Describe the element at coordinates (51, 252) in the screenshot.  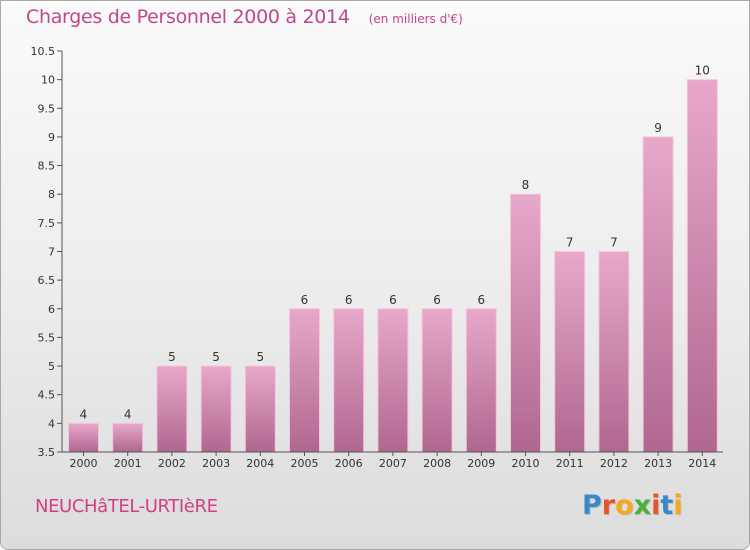
I see `y-tick-label: 7` at that location.